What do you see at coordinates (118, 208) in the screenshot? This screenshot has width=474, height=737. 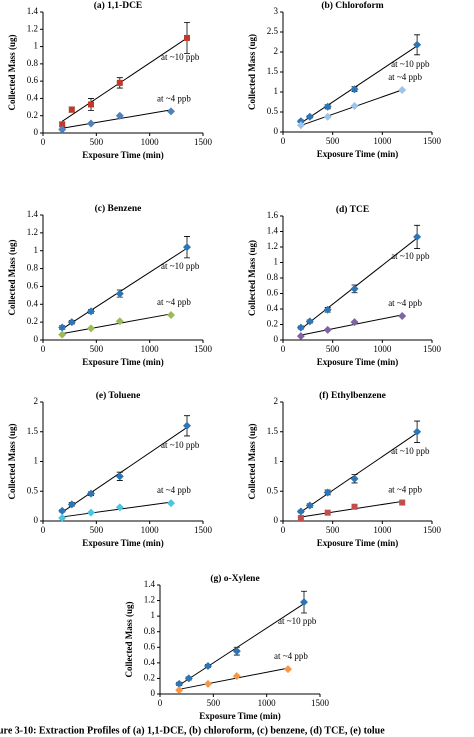 I see `chart-title: (c) Benzene` at bounding box center [118, 208].